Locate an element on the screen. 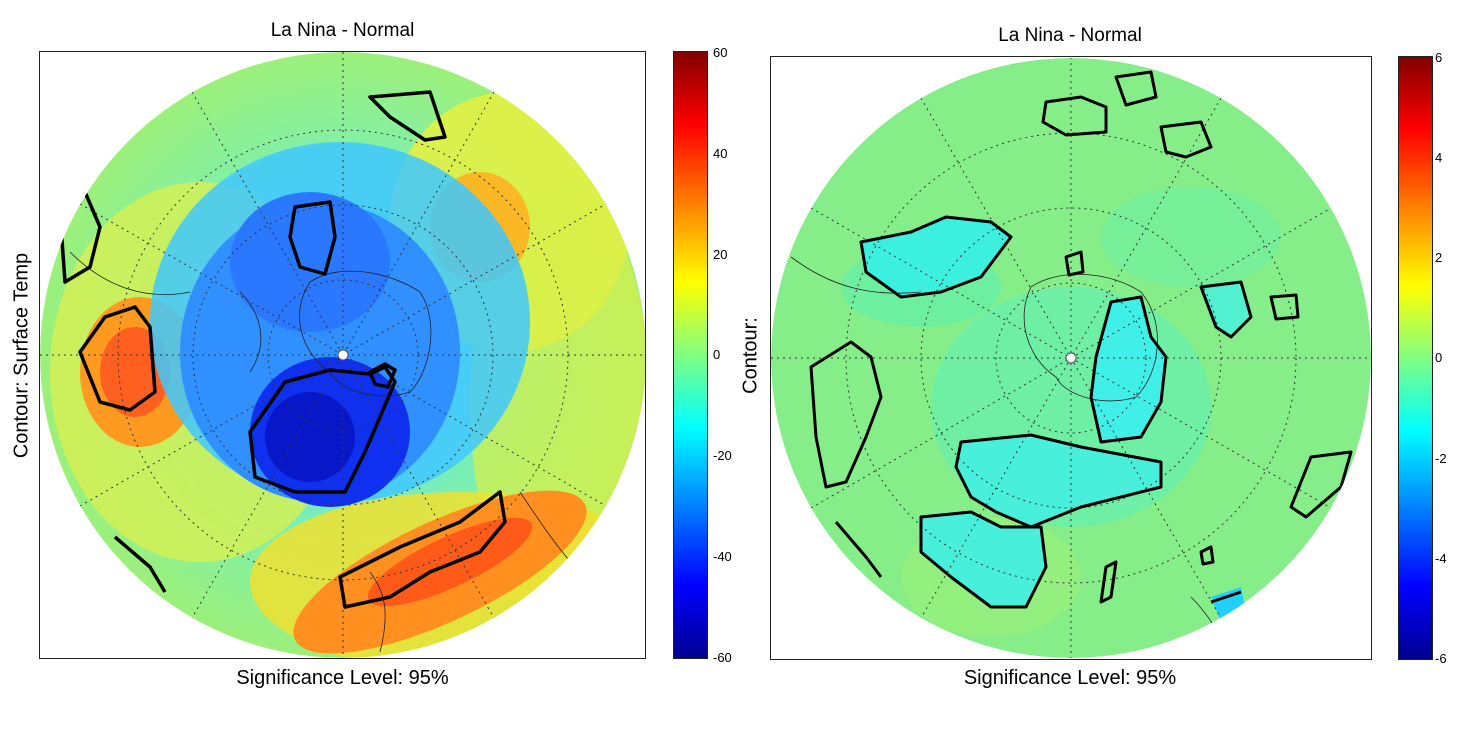 The image size is (1477, 741). colorbar-tick-label: 2 is located at coordinates (1439, 257).